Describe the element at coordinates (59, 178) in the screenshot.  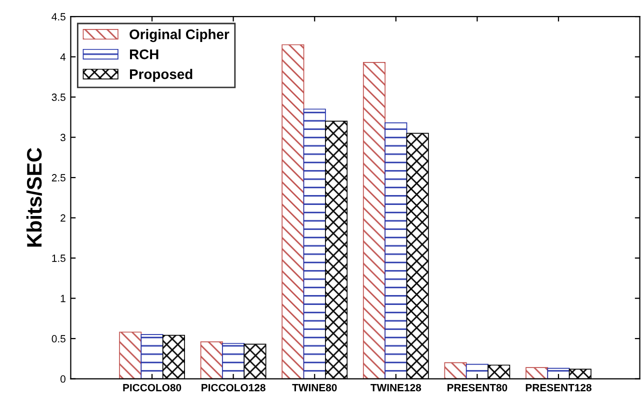
I see `y-tick-label: 2.5` at that location.